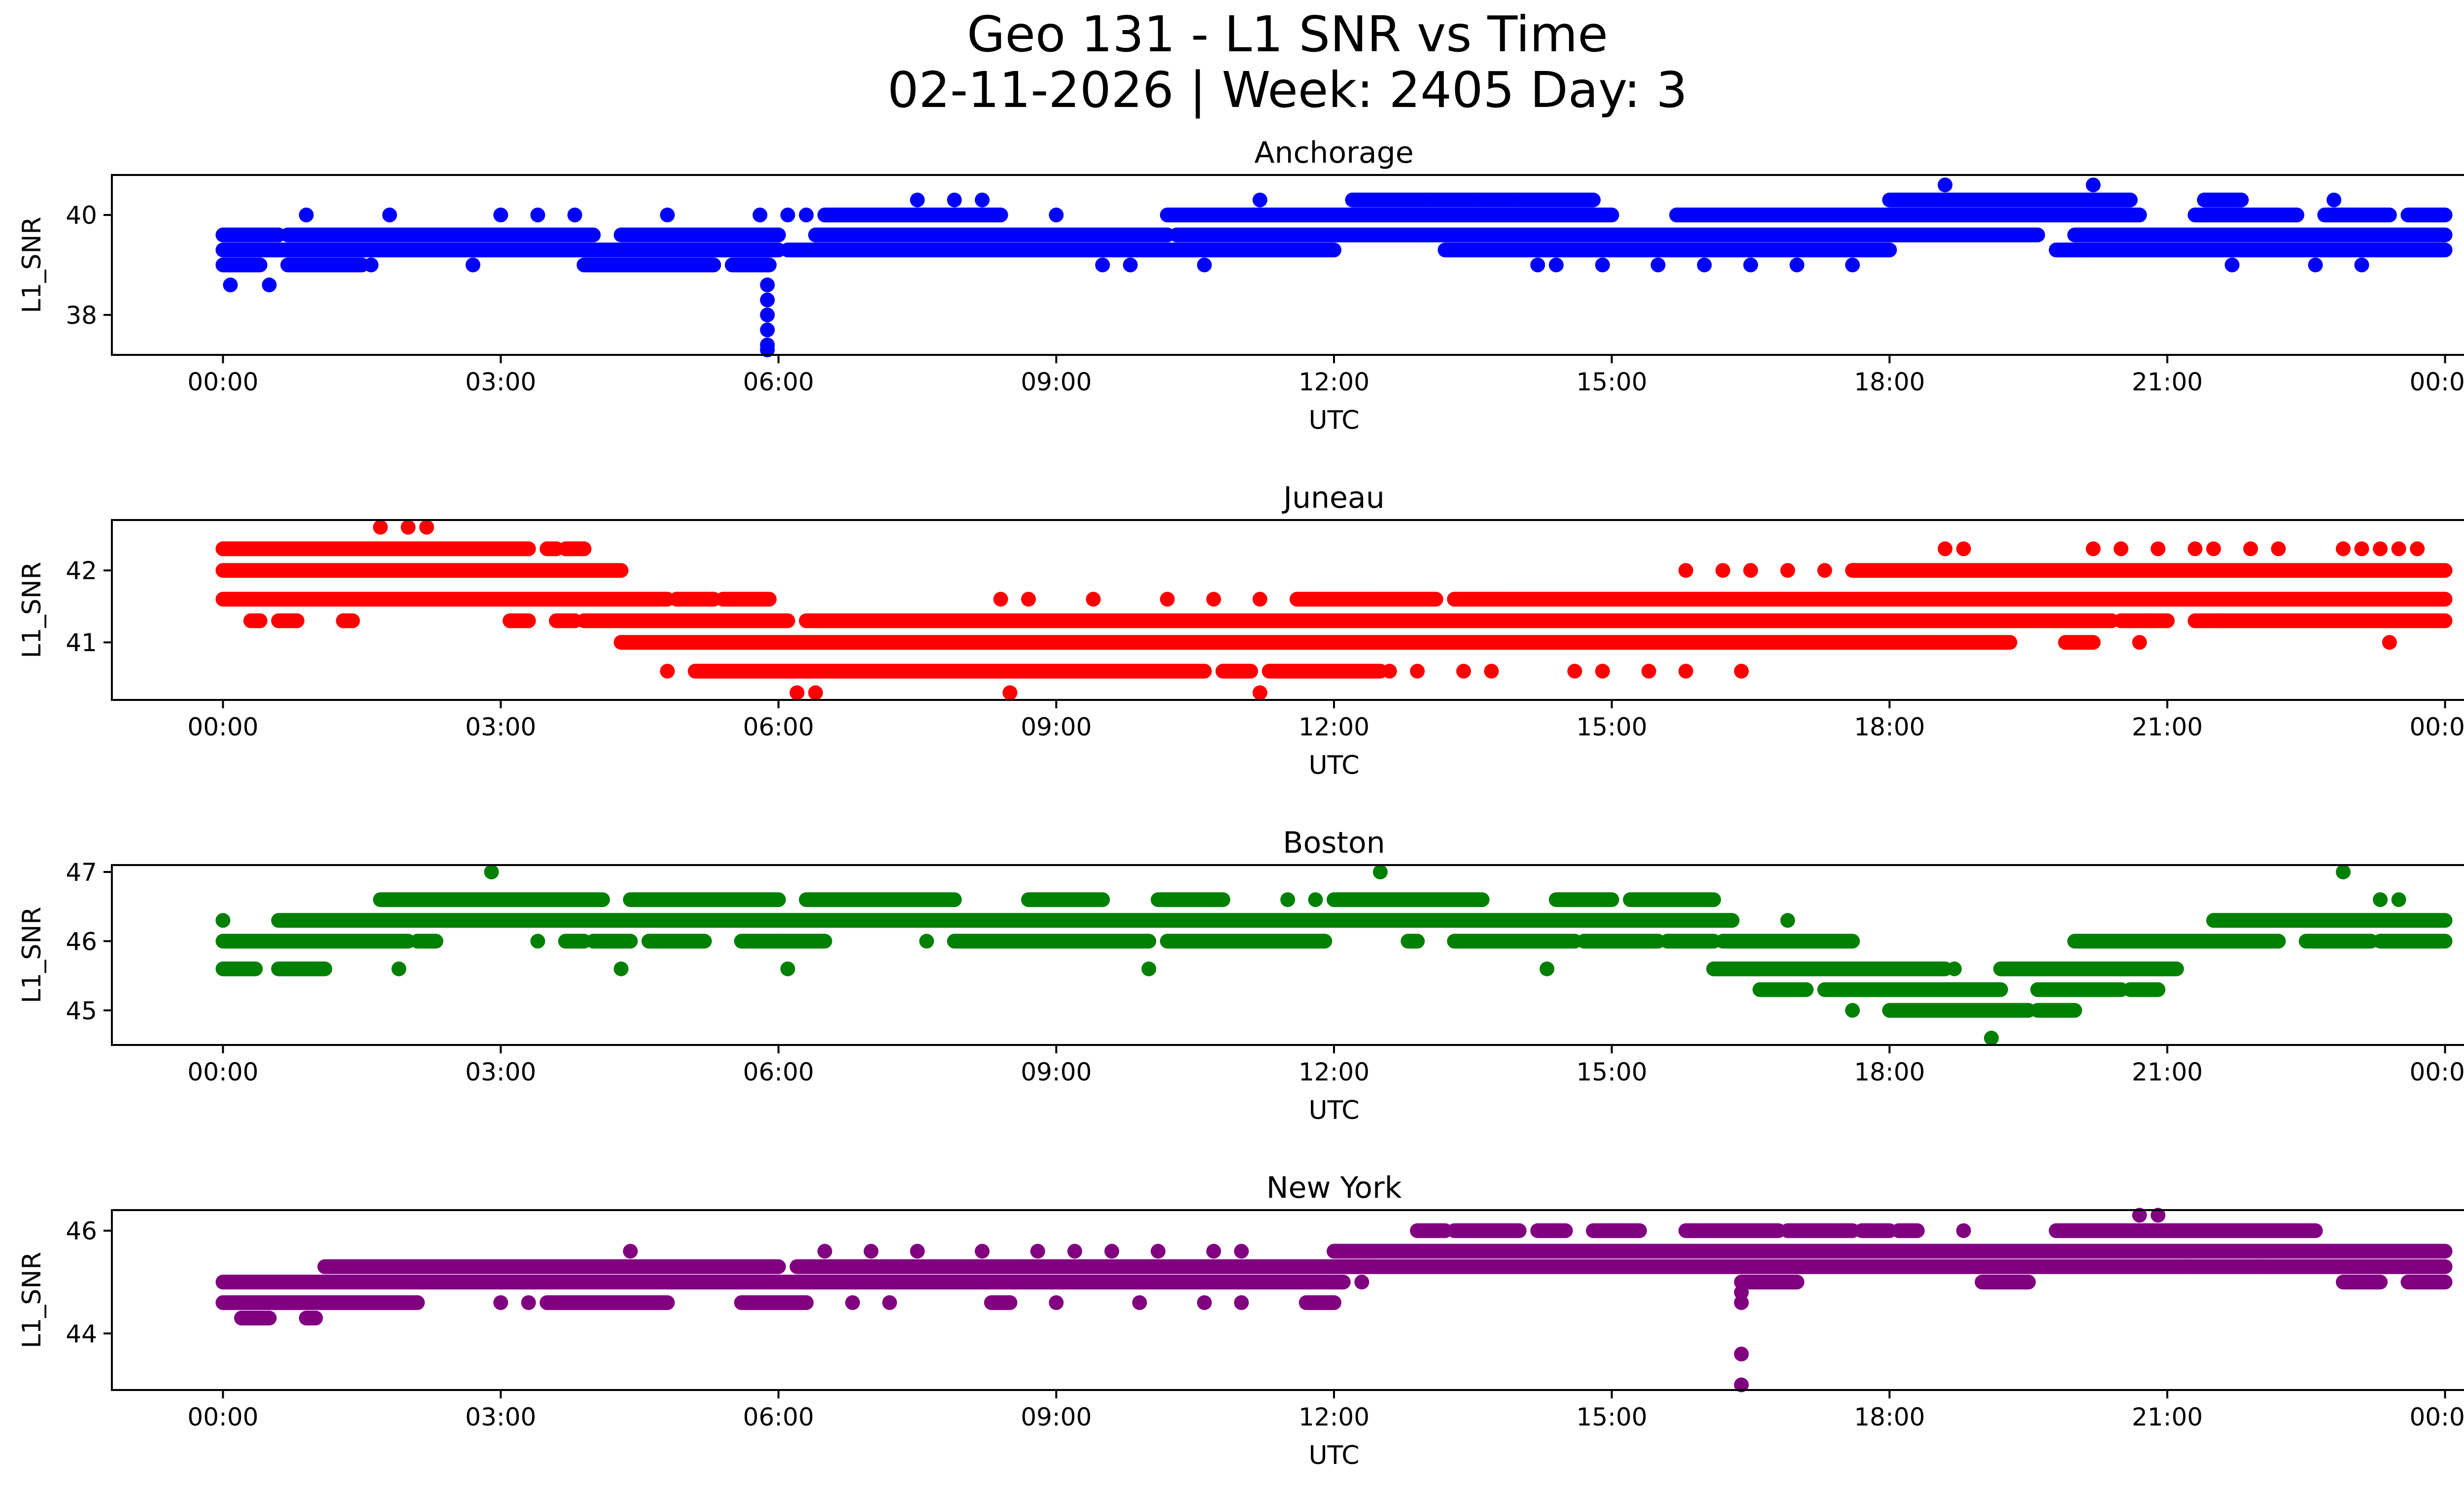  I want to click on juneau-xtick-label: 21:00, so click(2167, 727).